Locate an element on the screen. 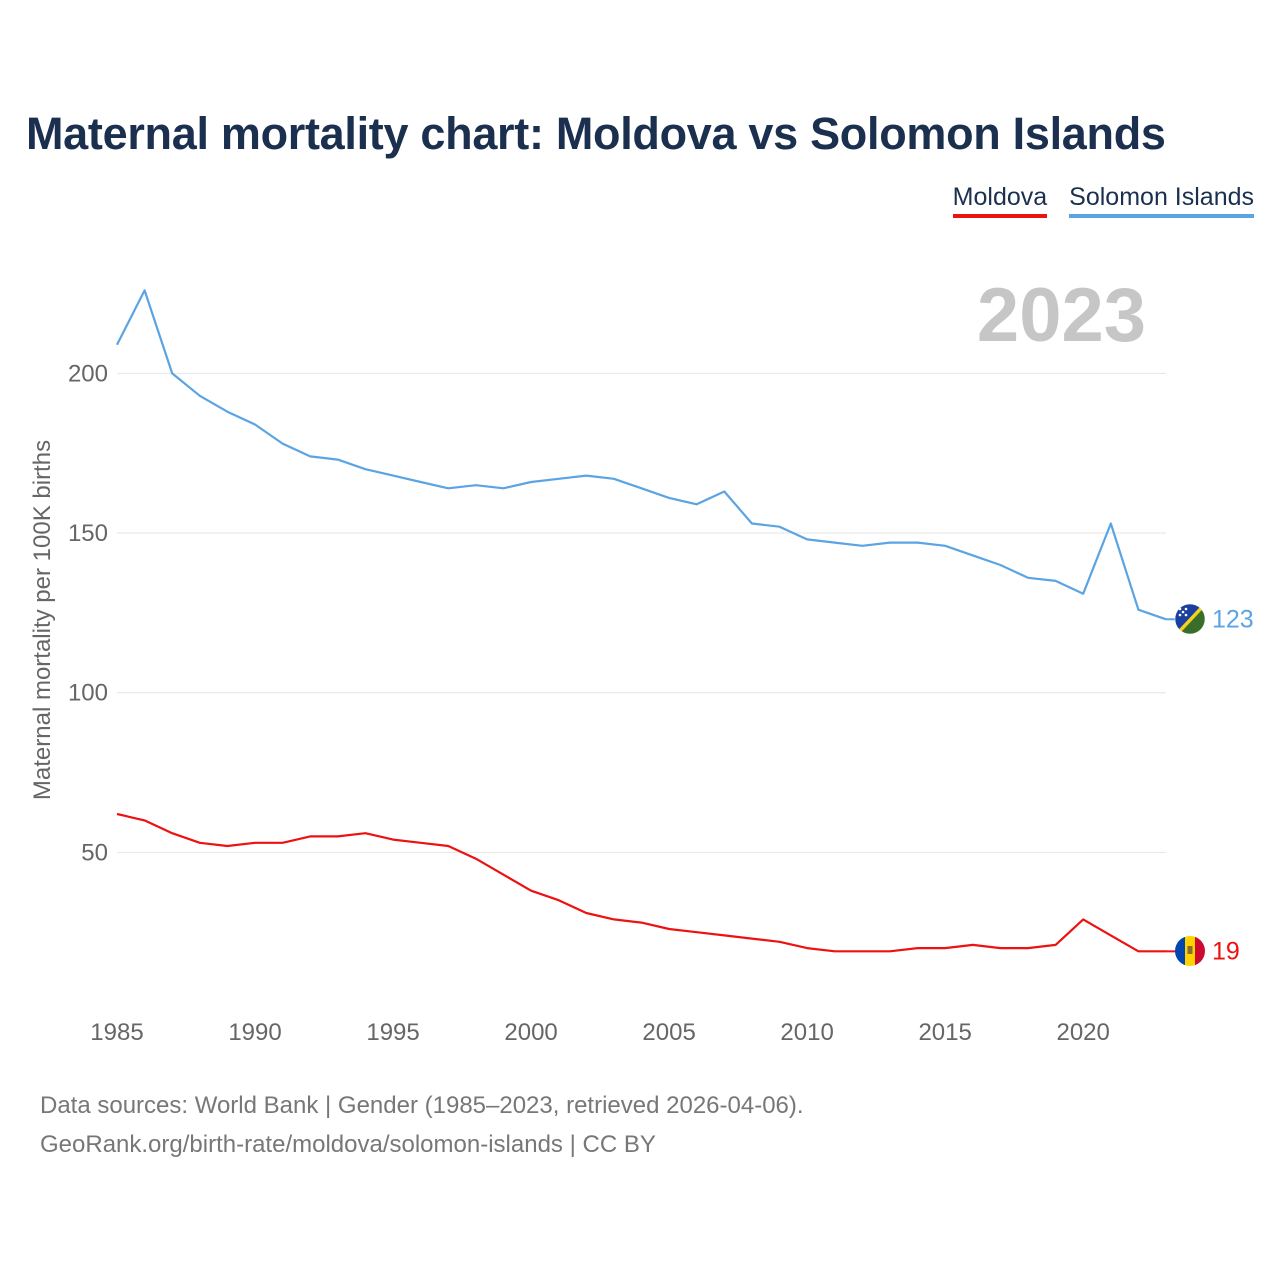 This screenshot has height=1280, width=1280. x-tick-label: 2010 is located at coordinates (806, 1032).